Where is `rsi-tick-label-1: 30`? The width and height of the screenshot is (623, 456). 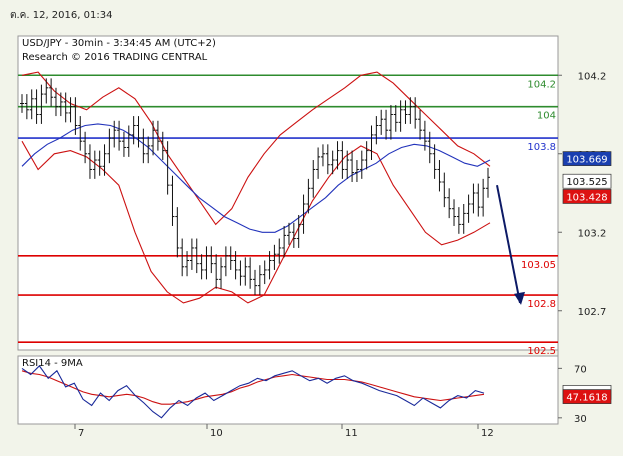
rsi-tick-label-1: 30 is located at coordinates (580, 419).